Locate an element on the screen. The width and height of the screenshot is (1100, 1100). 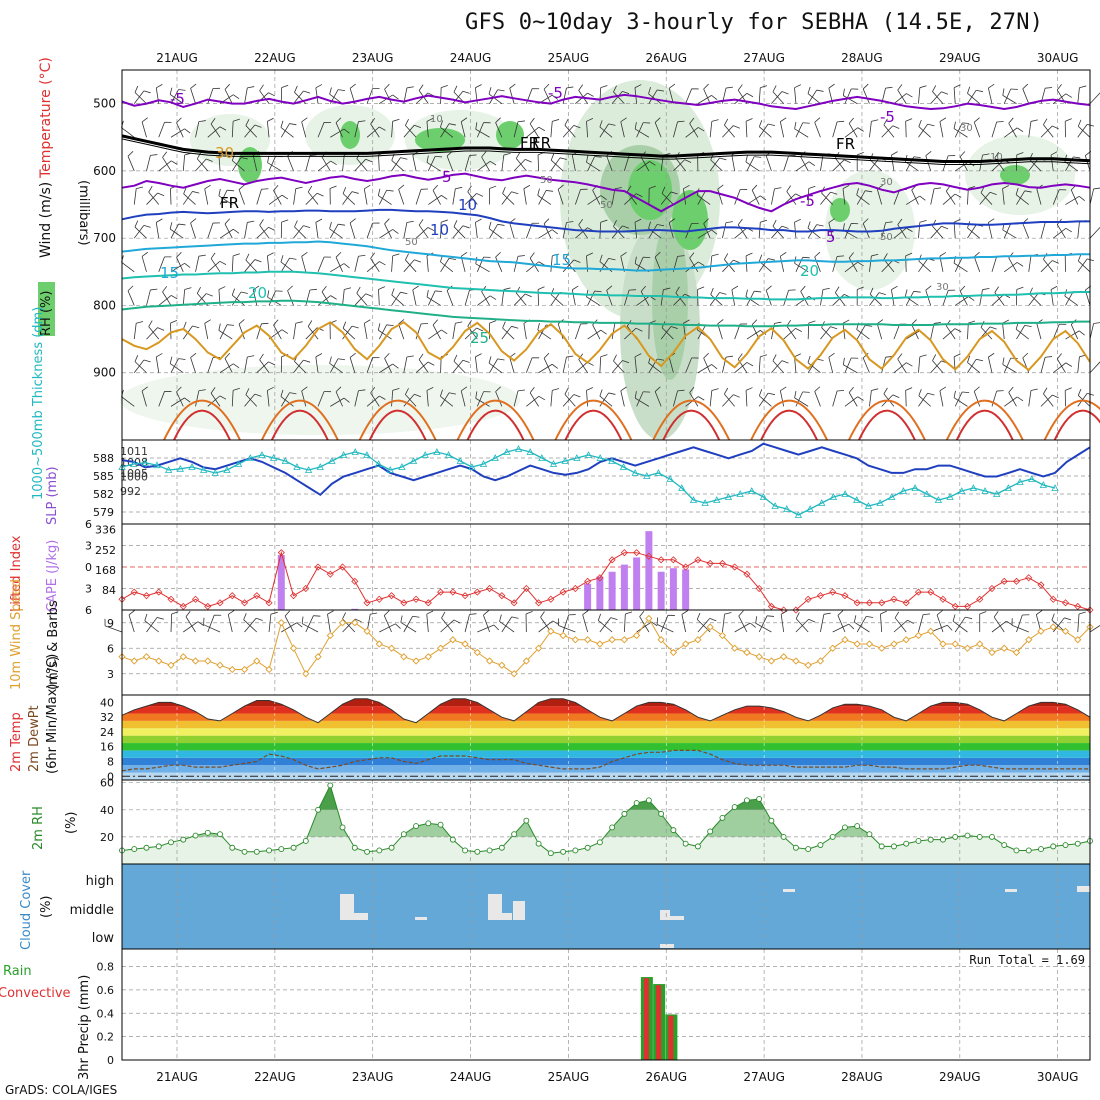
contour-label: FR is located at coordinates (229, 203).